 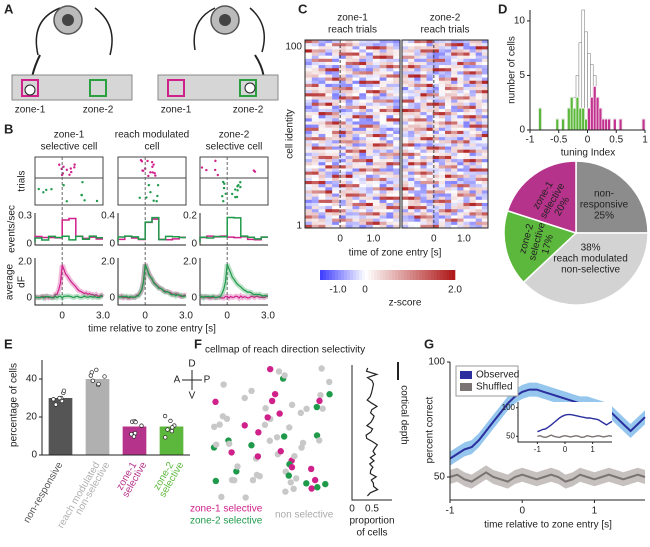 What do you see at coordinates (400, 275) in the screenshot?
I see `colorbar-cell` at bounding box center [400, 275].